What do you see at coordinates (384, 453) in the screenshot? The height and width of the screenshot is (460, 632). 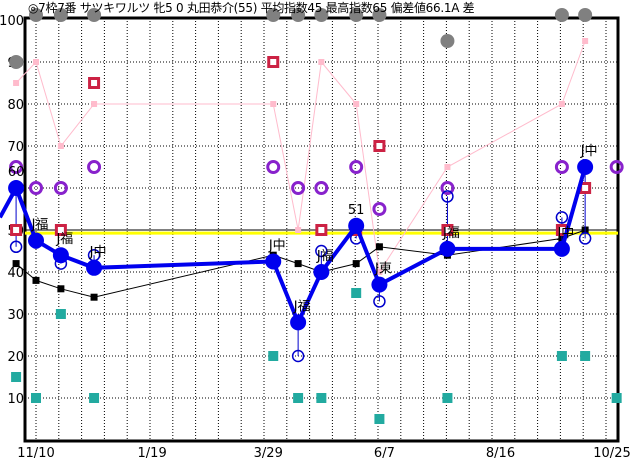 I see `x-tick-label: 6/7` at bounding box center [384, 453].